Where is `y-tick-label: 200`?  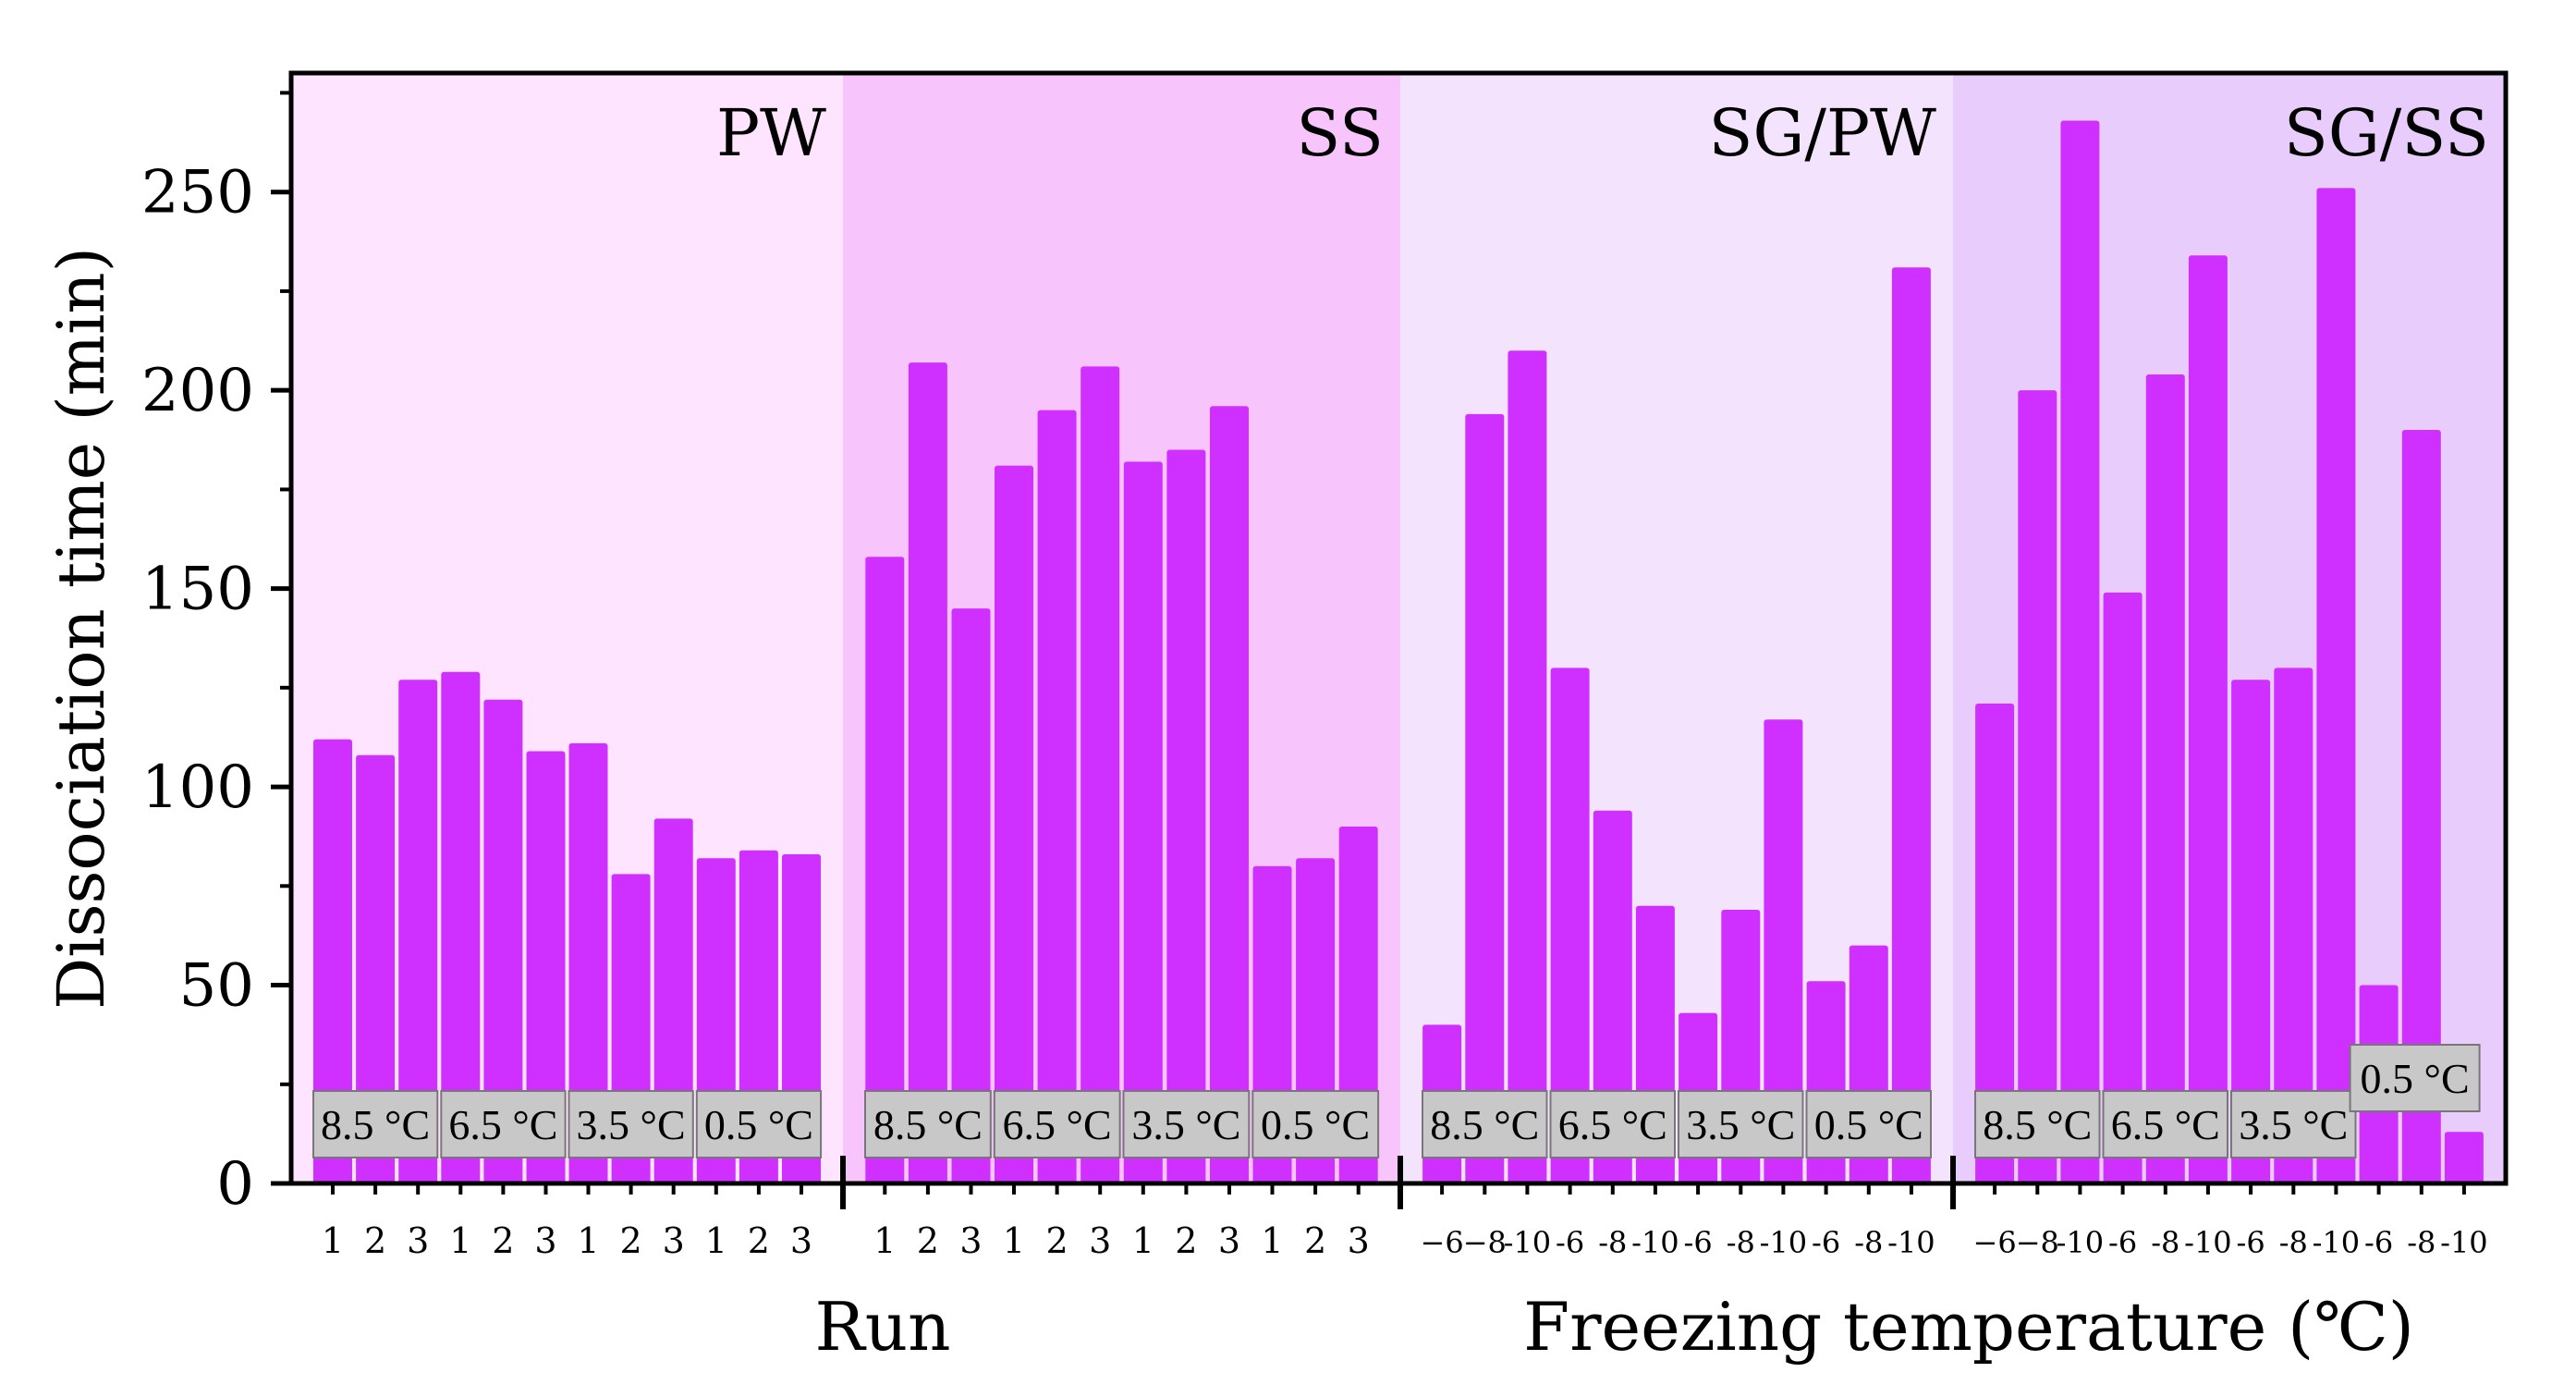
y-tick-label: 200 is located at coordinates (197, 391).